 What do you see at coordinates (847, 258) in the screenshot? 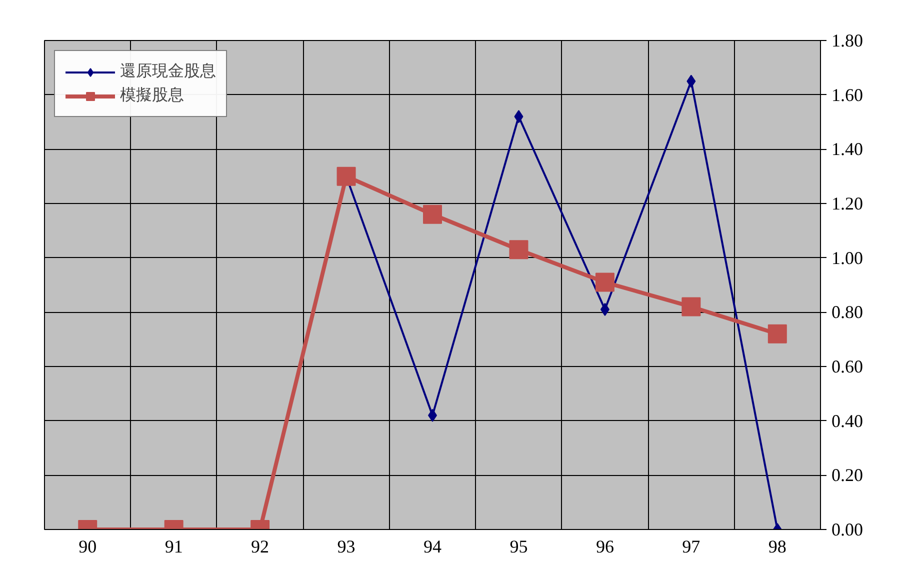
I see `y-tick-label: 1.00` at bounding box center [847, 258].